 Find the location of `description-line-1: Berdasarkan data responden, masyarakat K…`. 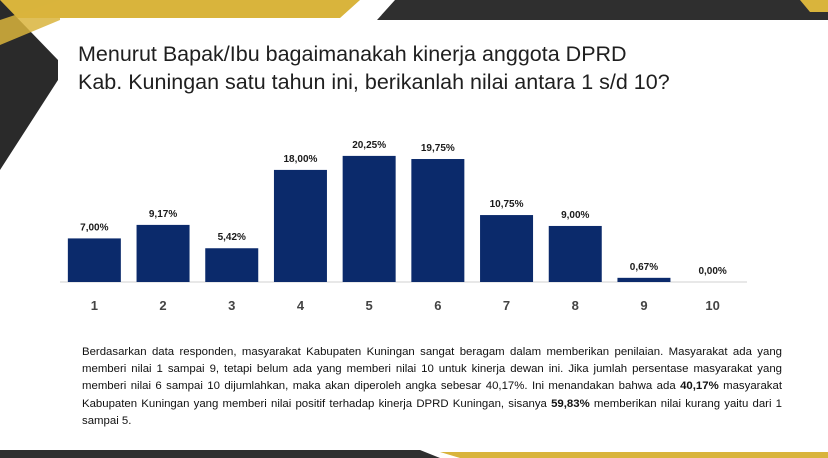

description-line-1: Berdasarkan data responden, masyarakat K… is located at coordinates (373, 352).